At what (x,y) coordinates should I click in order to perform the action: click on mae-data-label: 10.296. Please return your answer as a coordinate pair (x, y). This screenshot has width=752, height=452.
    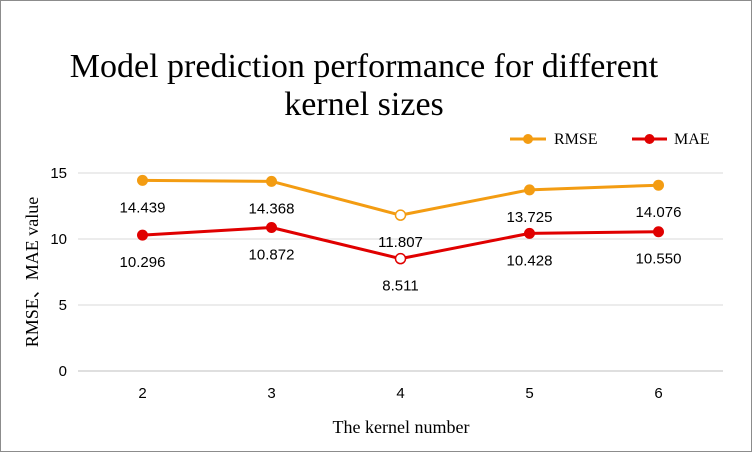
    Looking at the image, I should click on (143, 262).